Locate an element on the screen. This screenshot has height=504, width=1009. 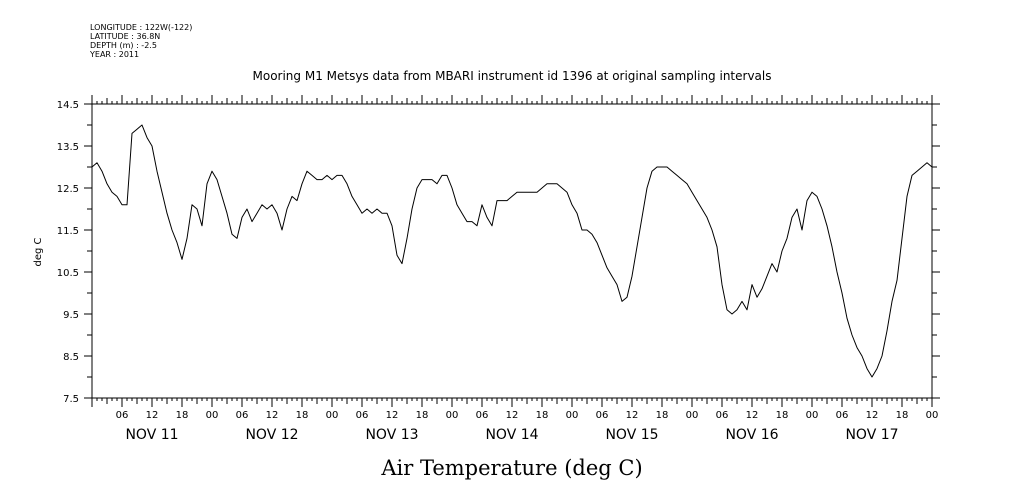
meta-latitude: LATITUDE : 36.8N is located at coordinates (125, 36).